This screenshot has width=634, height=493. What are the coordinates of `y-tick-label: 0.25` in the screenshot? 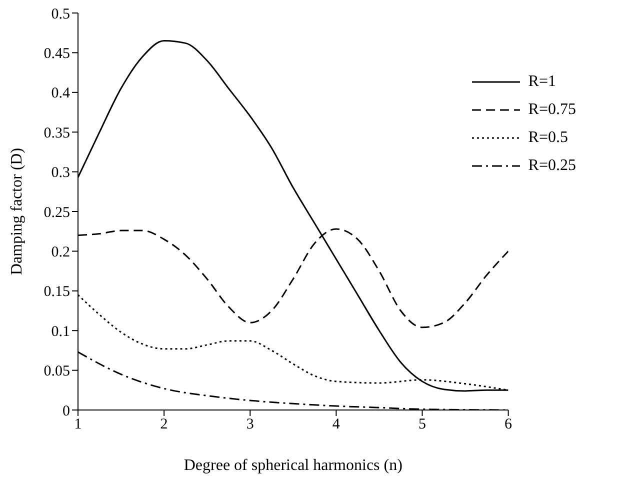 It's located at (57, 212).